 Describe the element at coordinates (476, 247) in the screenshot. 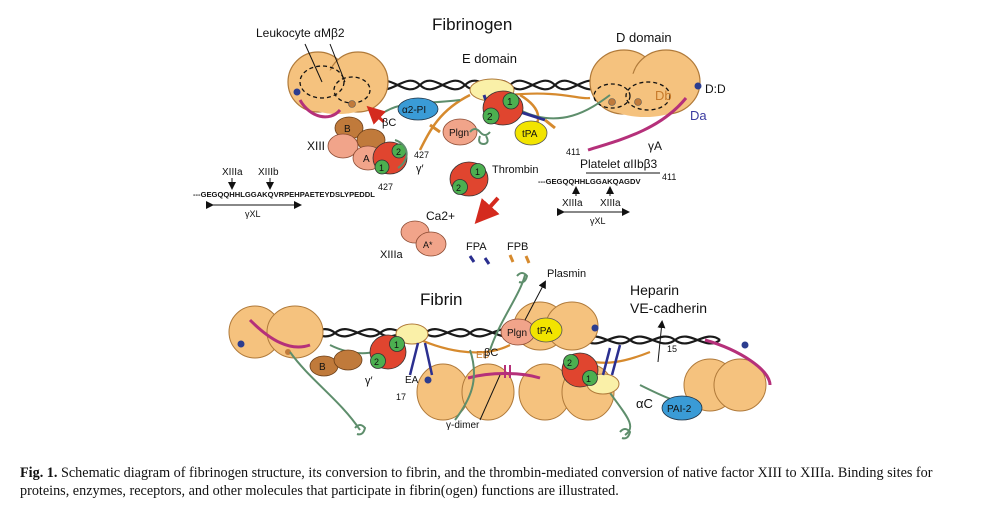

I see `fpa-label: FPA` at that location.